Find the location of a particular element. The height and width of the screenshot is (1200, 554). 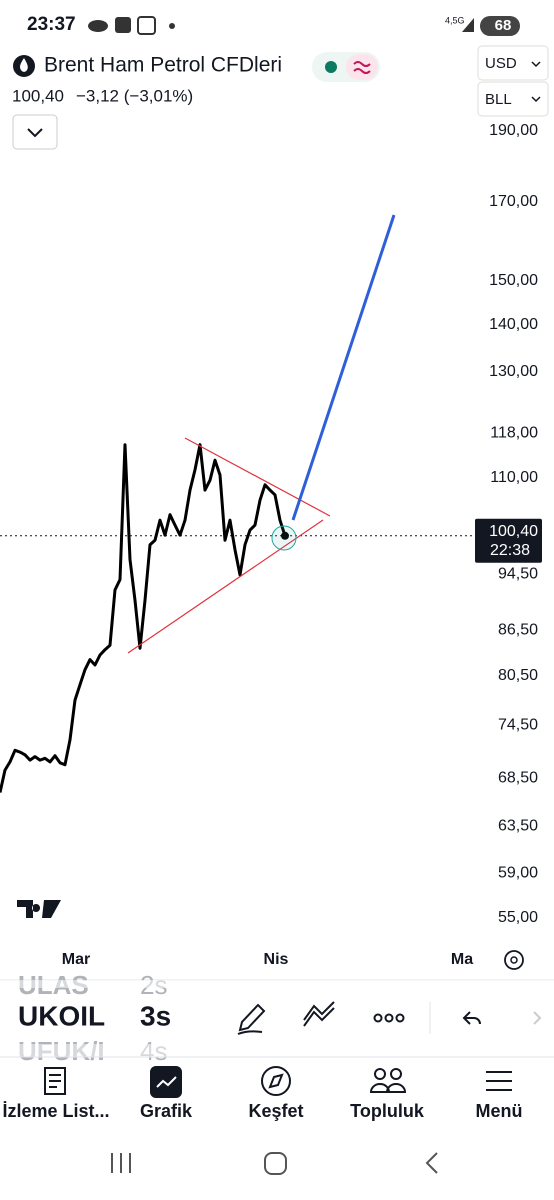

symbol-title: Brent Ham Petrol CFDleri is located at coordinates (163, 65).